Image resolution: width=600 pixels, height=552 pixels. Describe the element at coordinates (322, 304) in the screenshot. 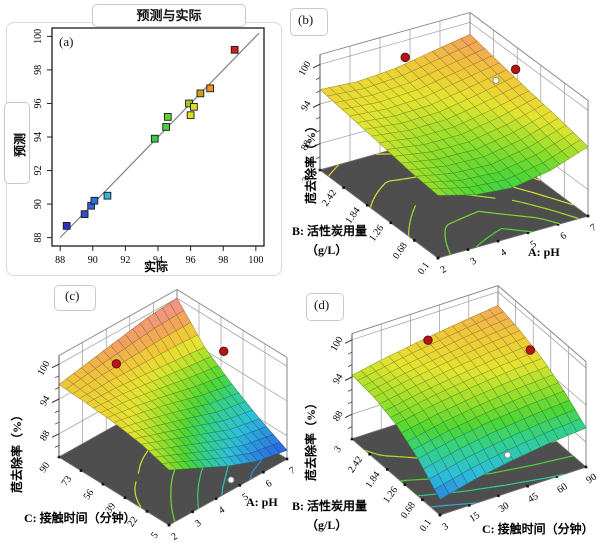

I see `panel-d-annotation: (d)` at that location.